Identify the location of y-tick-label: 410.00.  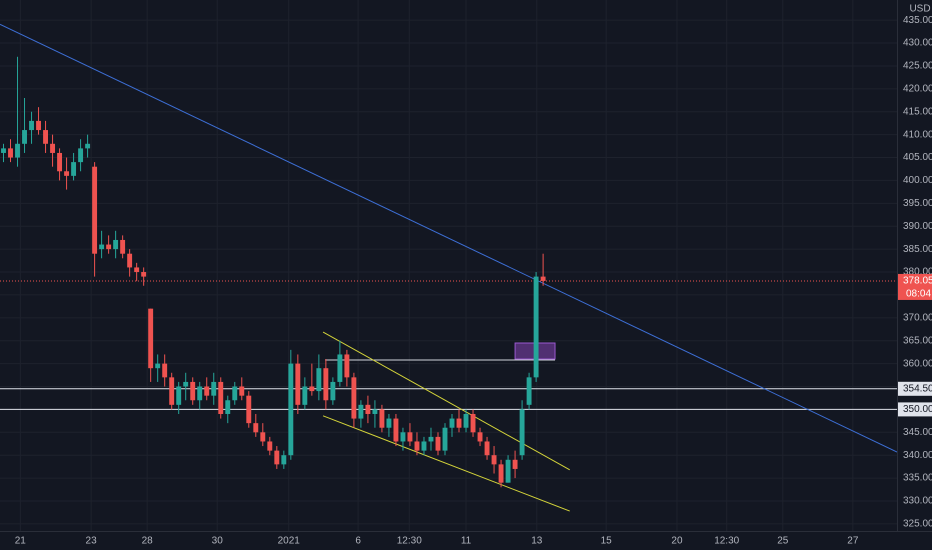
(917, 134).